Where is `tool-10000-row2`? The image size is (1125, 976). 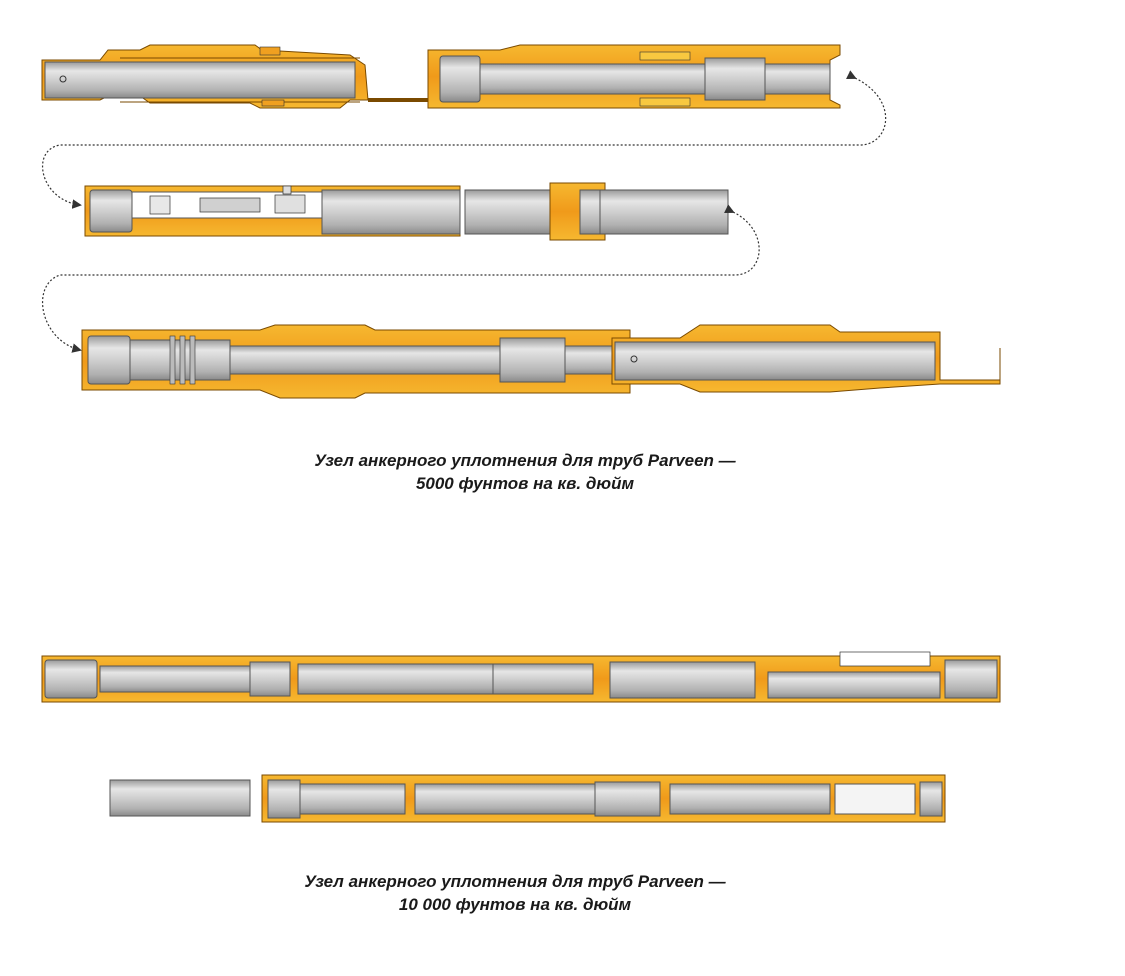 tool-10000-row2 is located at coordinates (527, 798).